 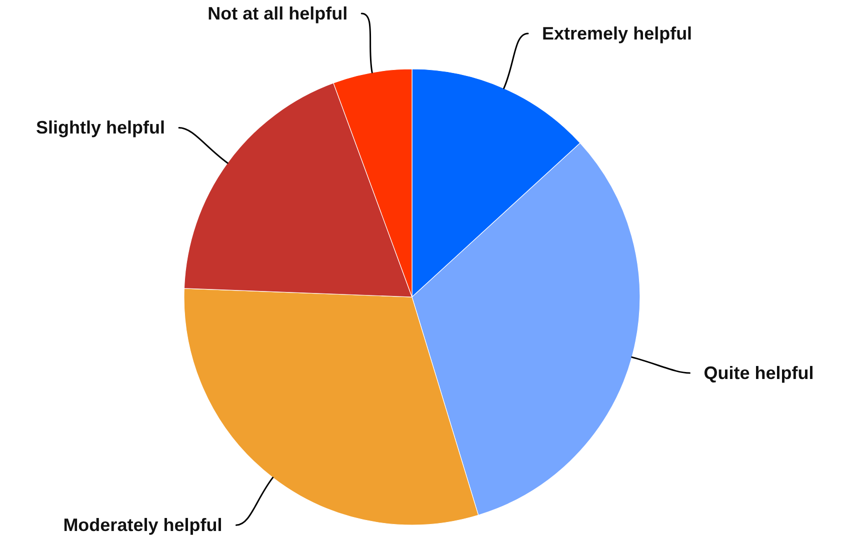 I want to click on slice-label: Extremely helpful, so click(x=617, y=33).